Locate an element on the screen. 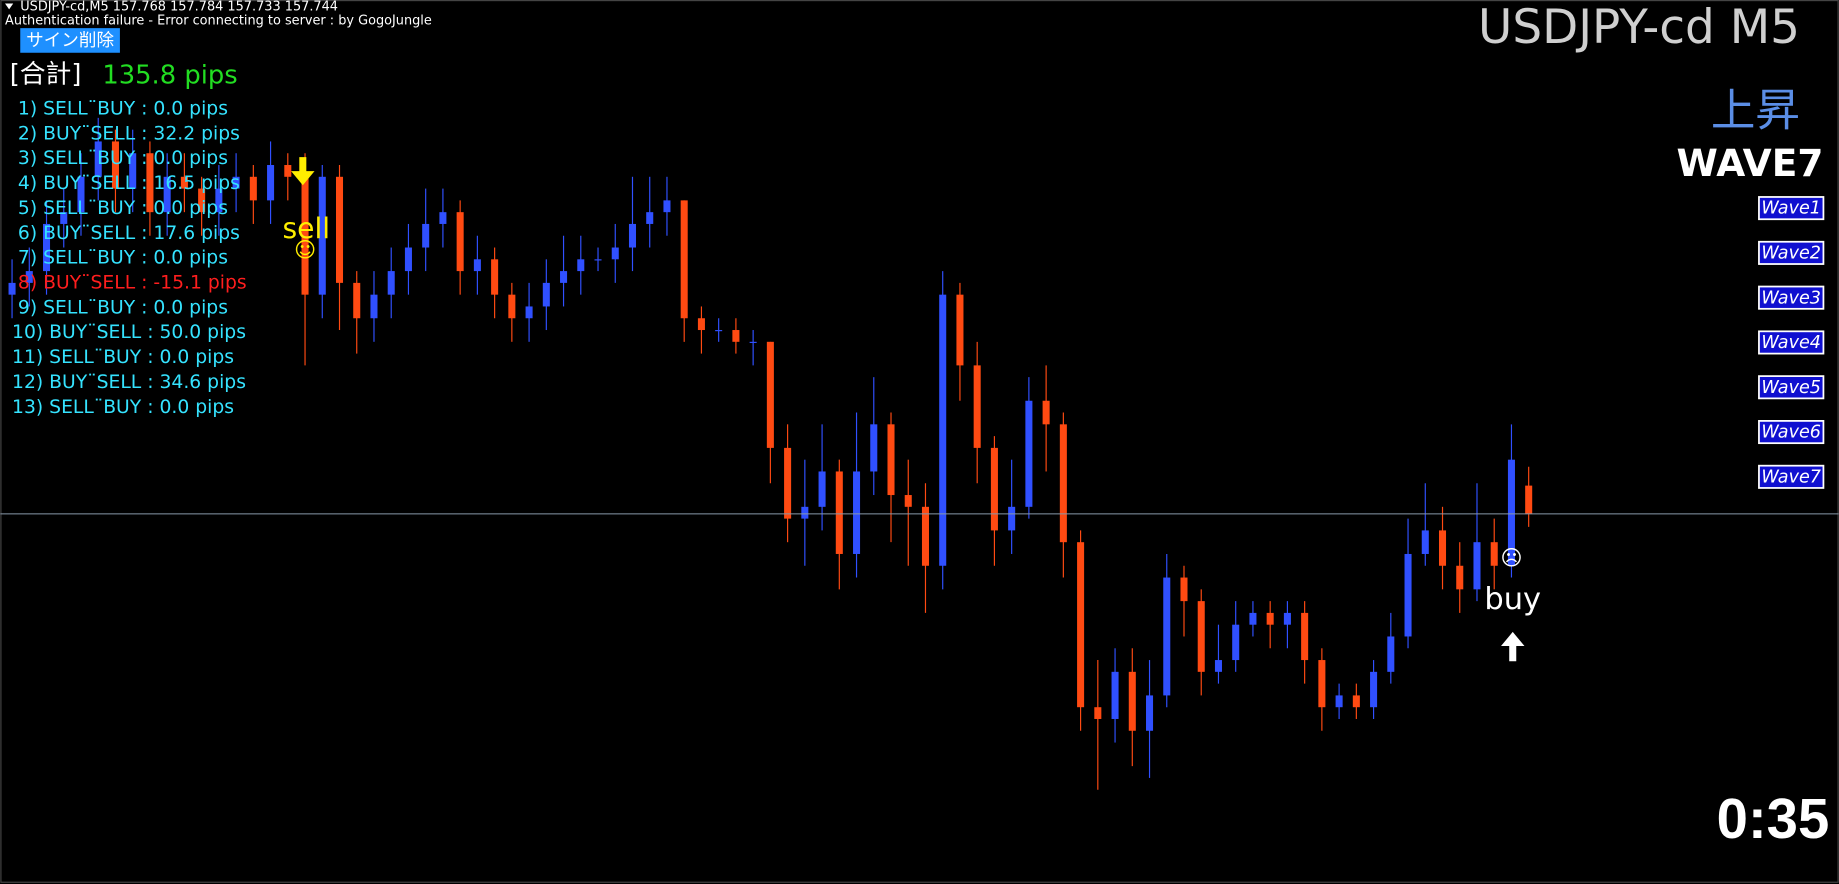 This screenshot has height=884, width=1839. delete-sign-label: サイン削除 is located at coordinates (70, 41).